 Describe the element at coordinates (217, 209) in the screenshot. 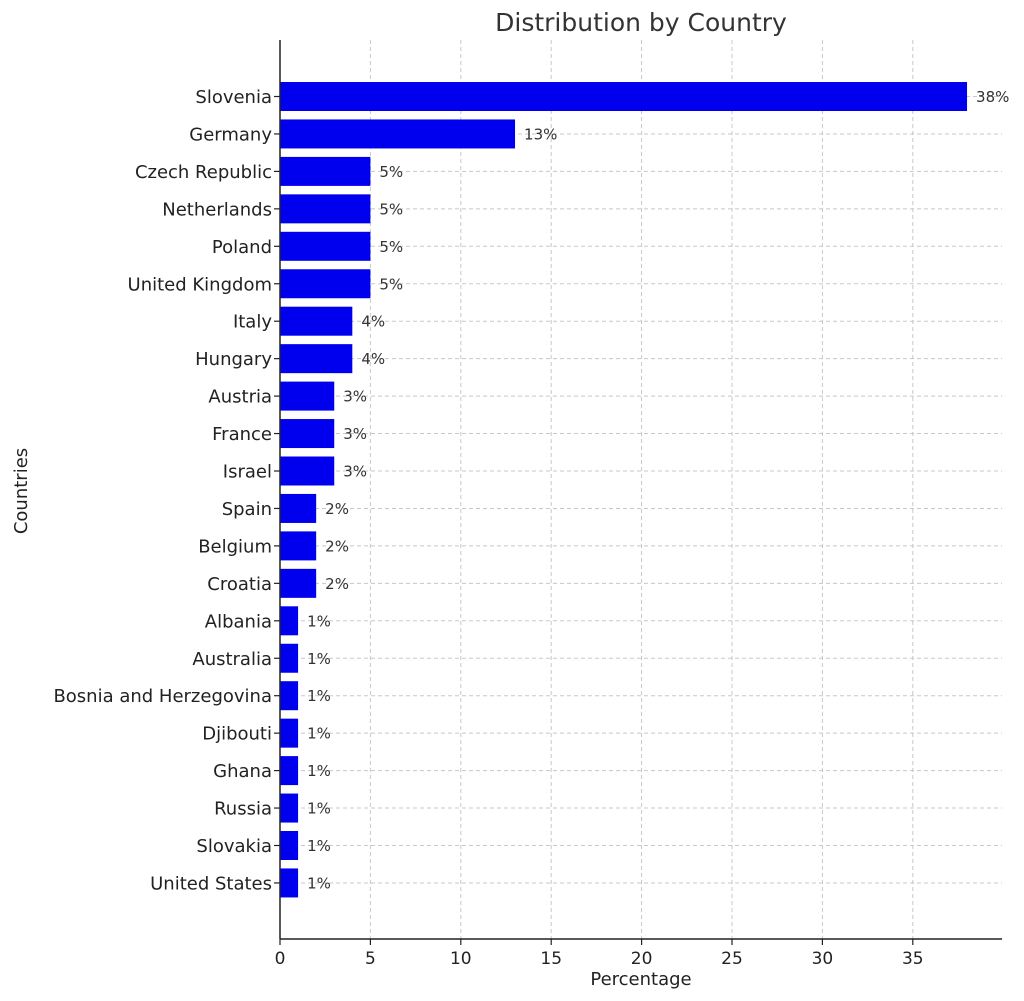

I see `category-label: Netherlands` at that location.